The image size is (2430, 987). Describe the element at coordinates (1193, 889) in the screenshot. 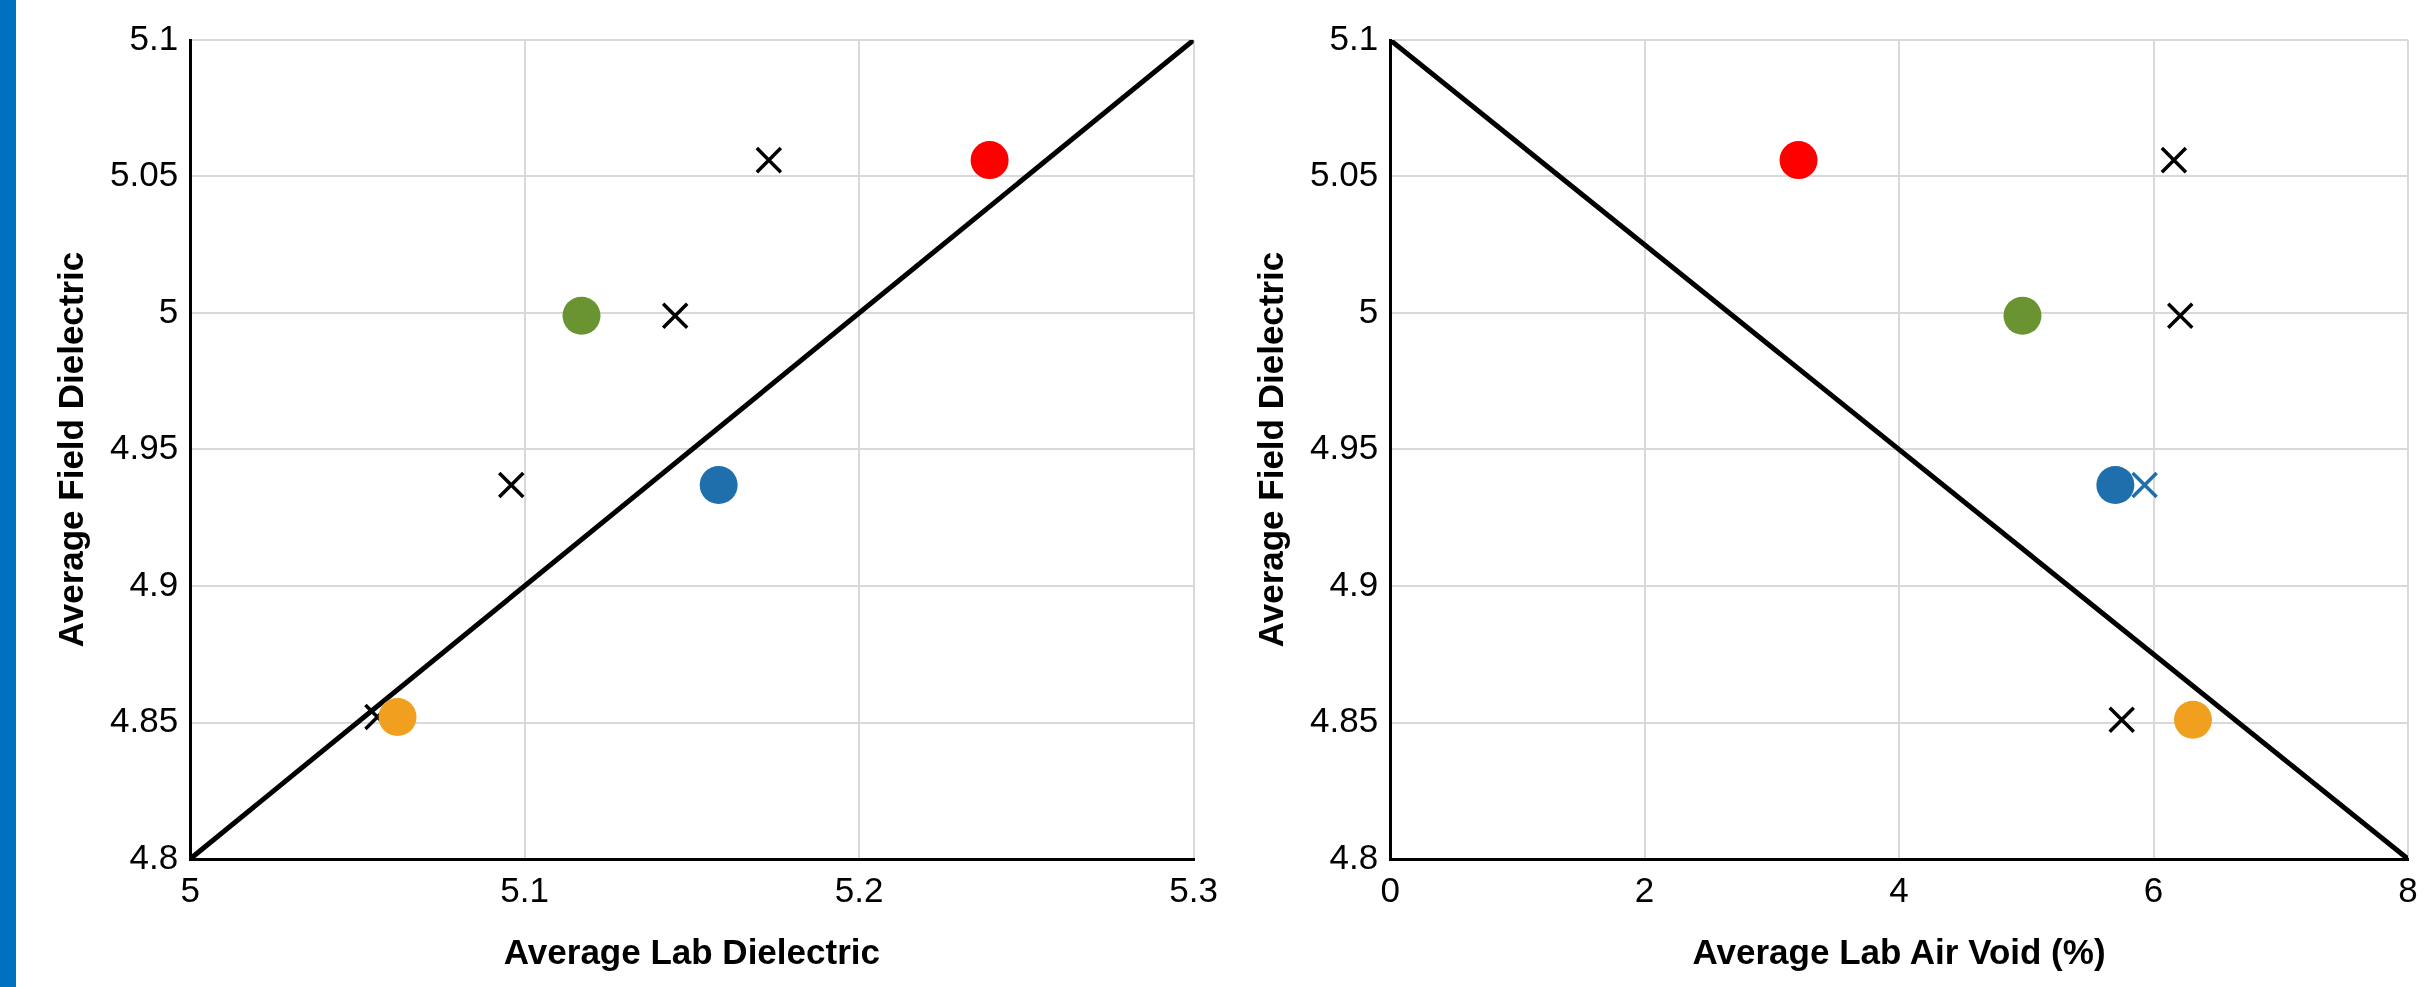

I see `x-tick-label: 5.3` at that location.